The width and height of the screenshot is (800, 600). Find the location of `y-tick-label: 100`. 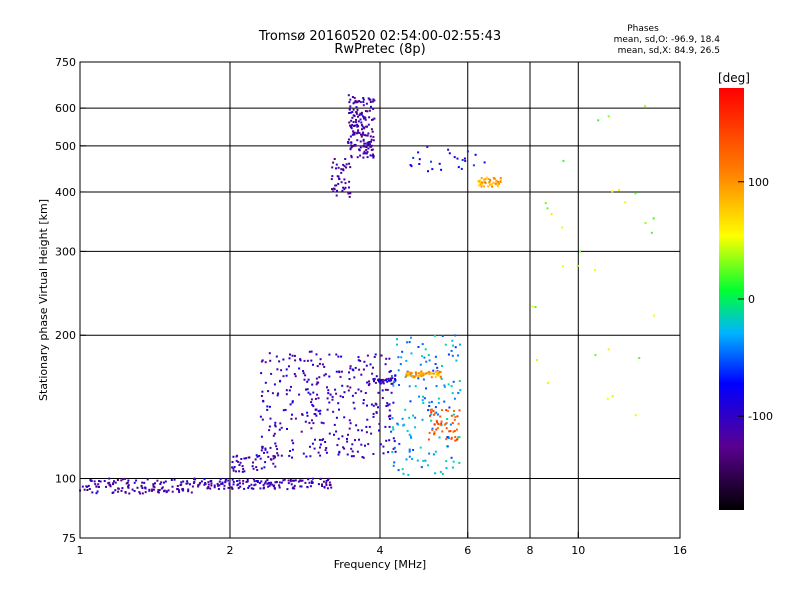

y-tick-label: 100 is located at coordinates (65, 479).